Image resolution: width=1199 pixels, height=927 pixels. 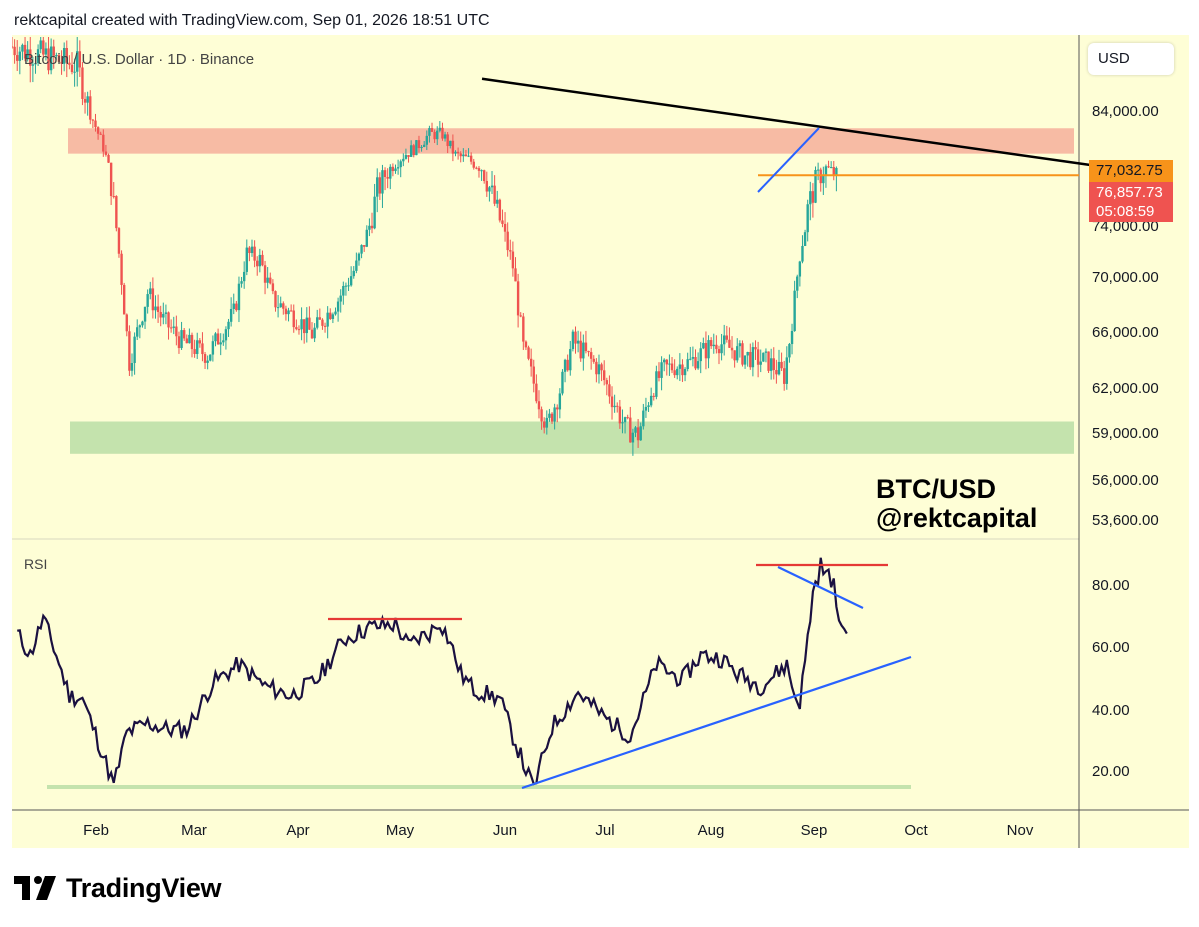 What do you see at coordinates (1131, 171) in the screenshot?
I see `price-tag-upper: 77,032.75` at bounding box center [1131, 171].